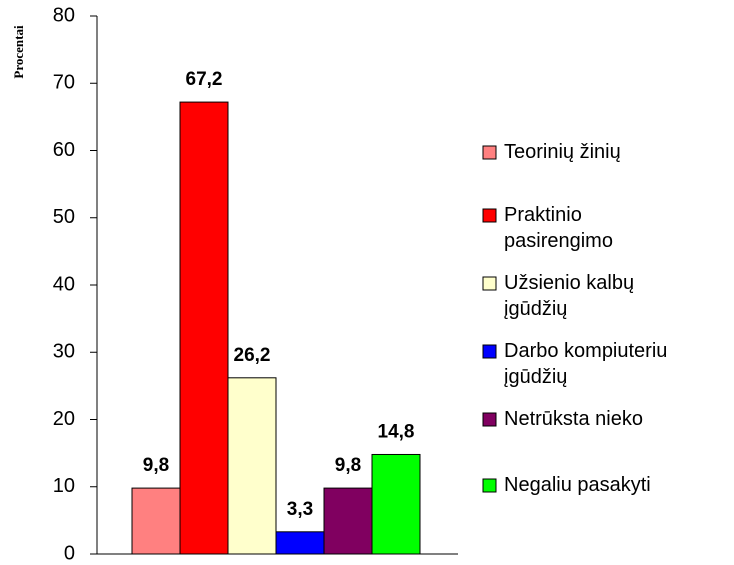 The height and width of the screenshot is (565, 734). What do you see at coordinates (69, 553) in the screenshot?
I see `y-tick-label: 0` at bounding box center [69, 553].